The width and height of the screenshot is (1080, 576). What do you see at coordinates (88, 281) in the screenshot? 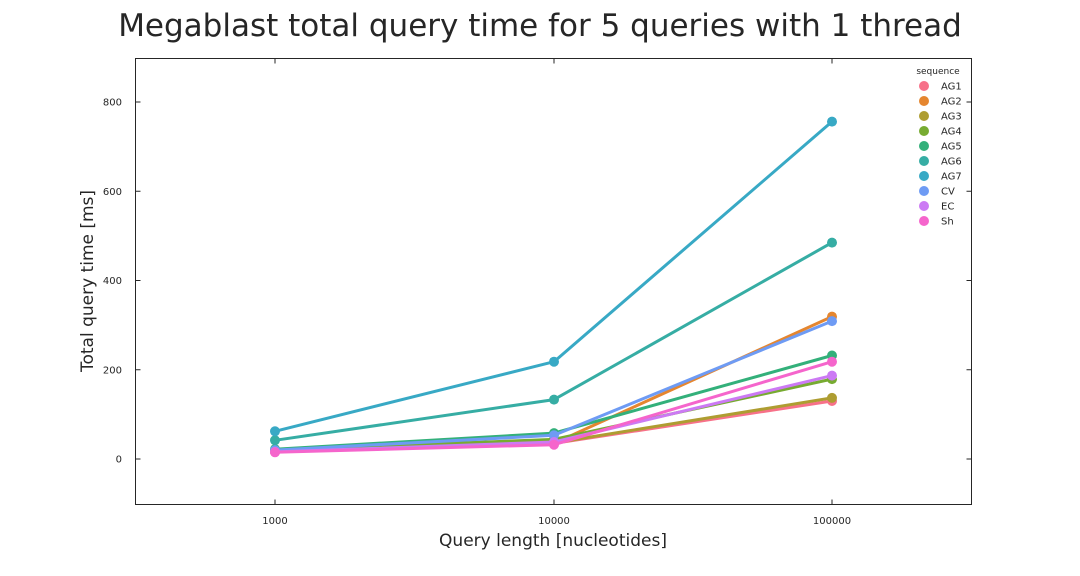
I see `y-axis-label: Total query time [ms]` at bounding box center [88, 281].